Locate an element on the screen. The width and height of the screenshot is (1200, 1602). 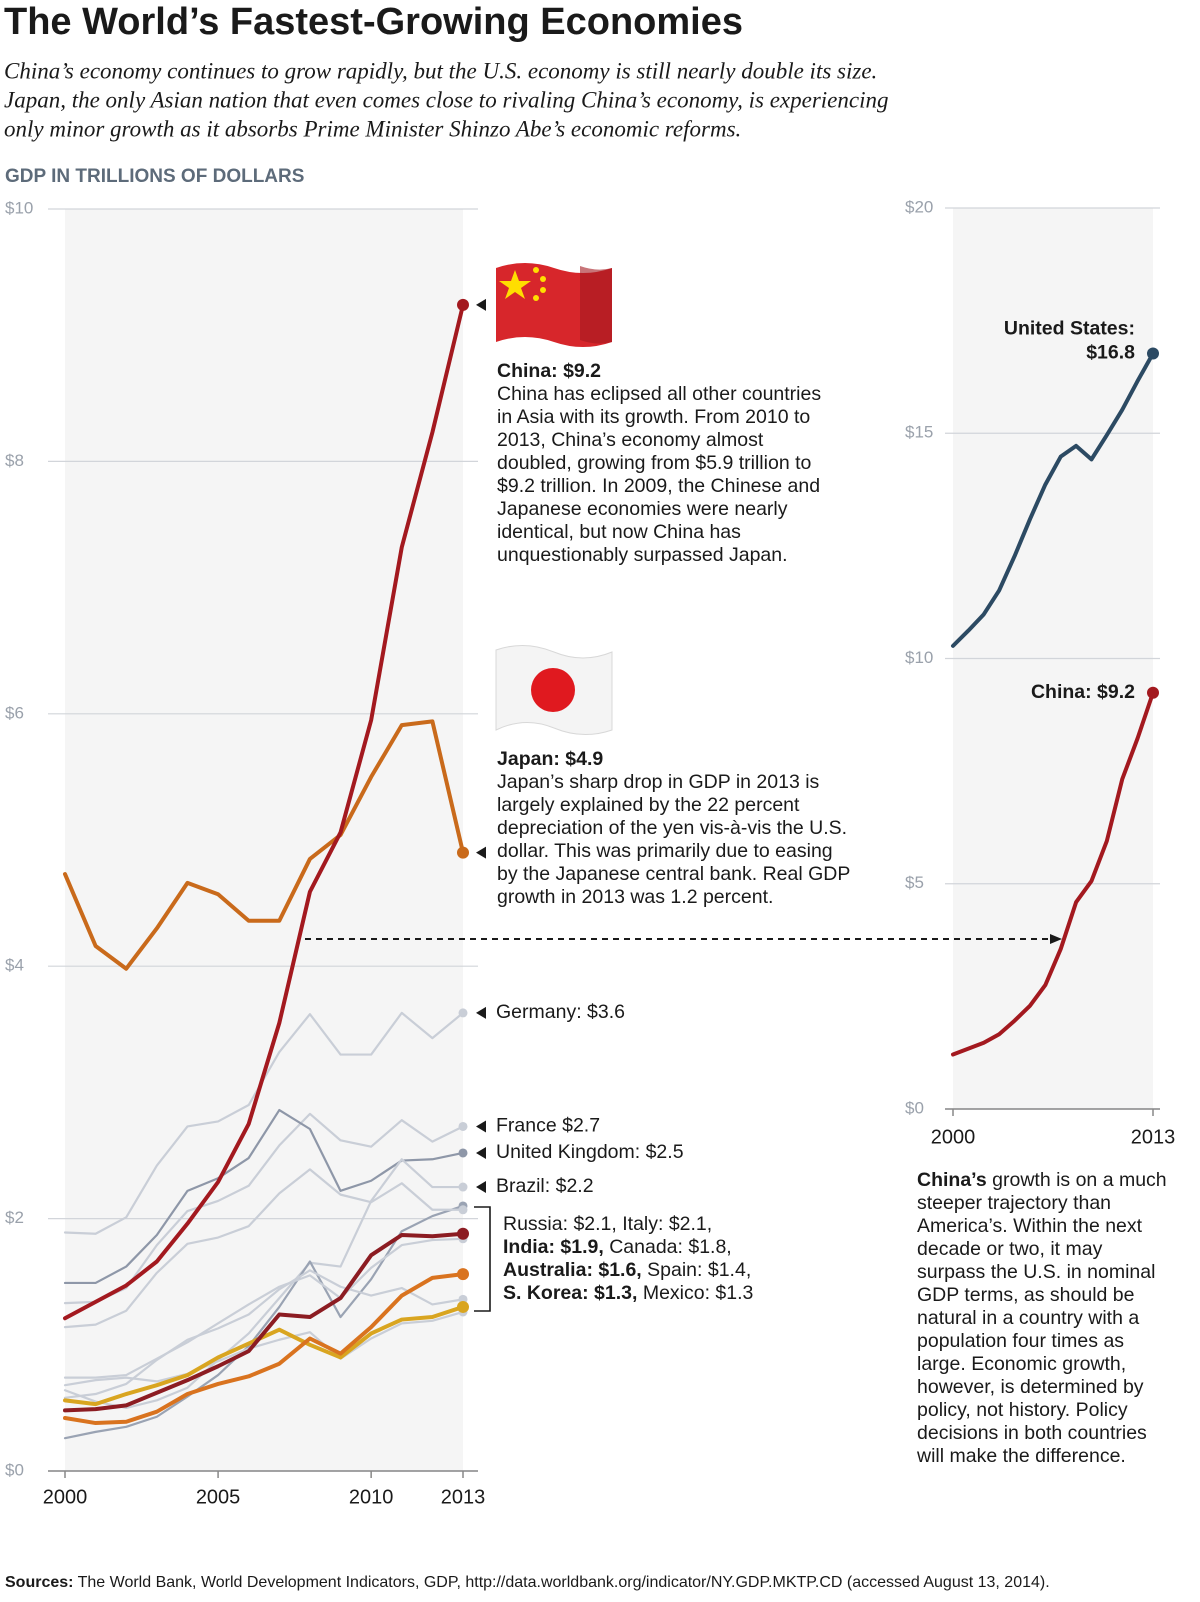
series-label: China: $9.2 is located at coordinates (1083, 692).